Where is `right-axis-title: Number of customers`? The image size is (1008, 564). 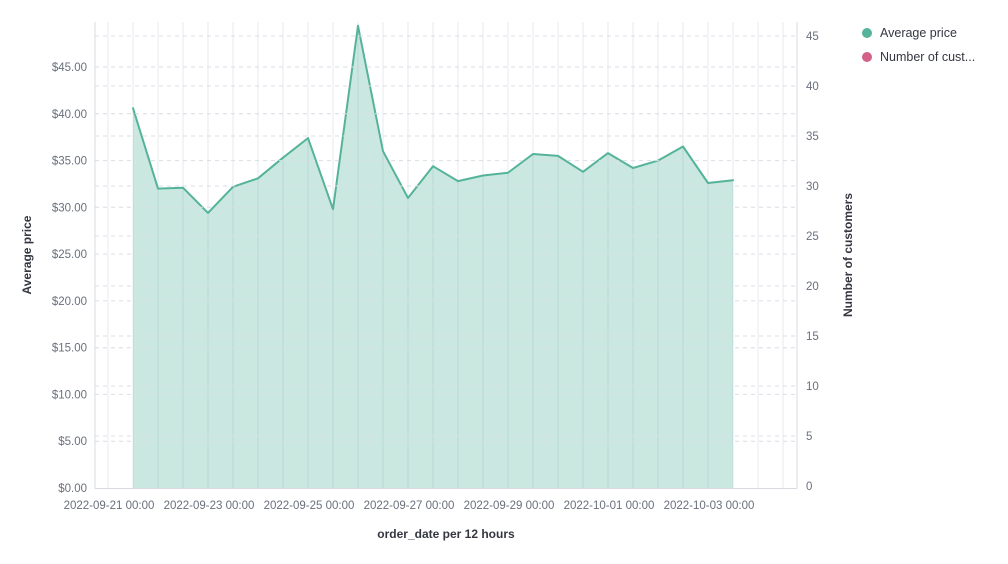 right-axis-title: Number of customers is located at coordinates (848, 255).